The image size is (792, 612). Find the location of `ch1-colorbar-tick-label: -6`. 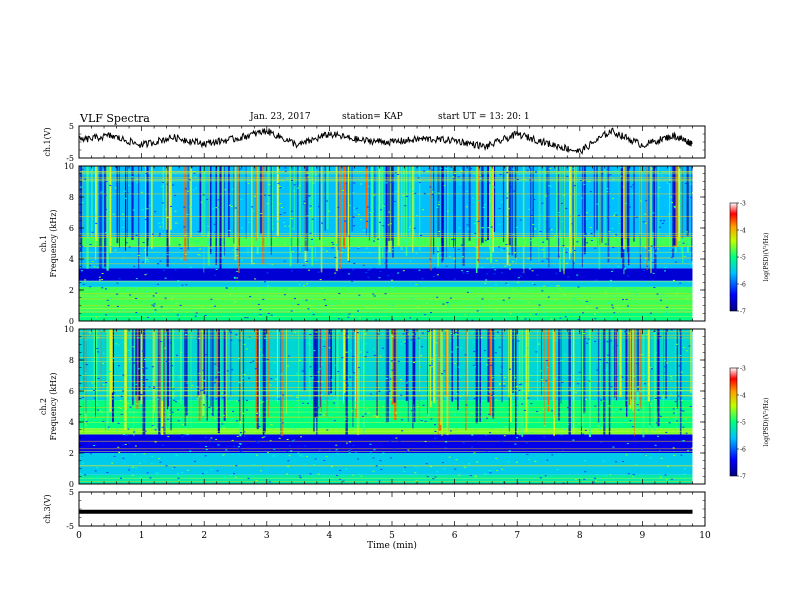

ch1-colorbar-tick-label: -6 is located at coordinates (743, 285).